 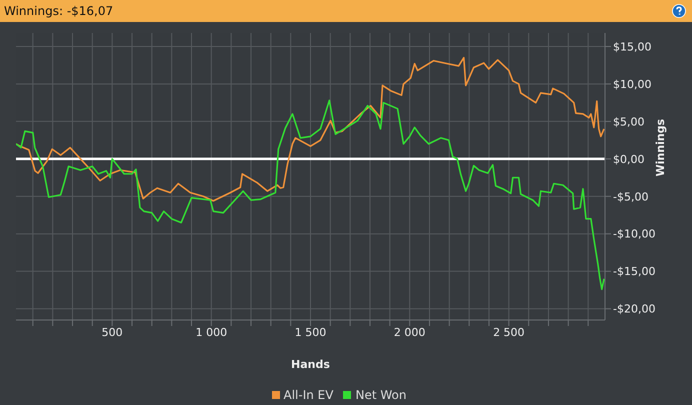 I want to click on x-tick-label: 2 500, so click(x=509, y=332).